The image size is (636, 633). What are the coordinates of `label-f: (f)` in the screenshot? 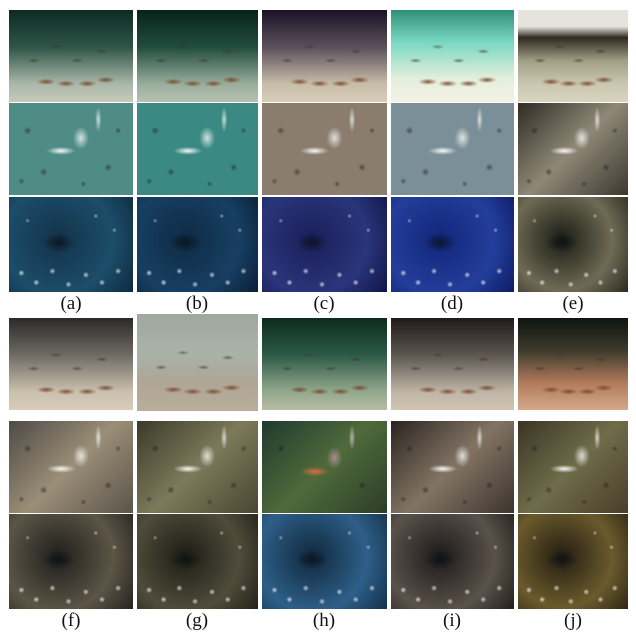 It's located at (71, 620).